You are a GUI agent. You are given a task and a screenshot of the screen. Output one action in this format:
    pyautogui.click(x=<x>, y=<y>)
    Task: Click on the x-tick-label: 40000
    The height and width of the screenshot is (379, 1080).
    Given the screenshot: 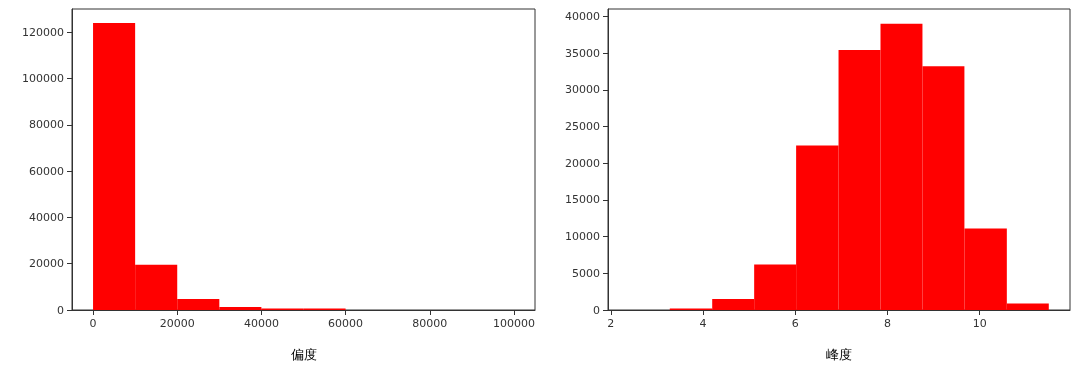 What is the action you would take?
    pyautogui.click(x=261, y=323)
    